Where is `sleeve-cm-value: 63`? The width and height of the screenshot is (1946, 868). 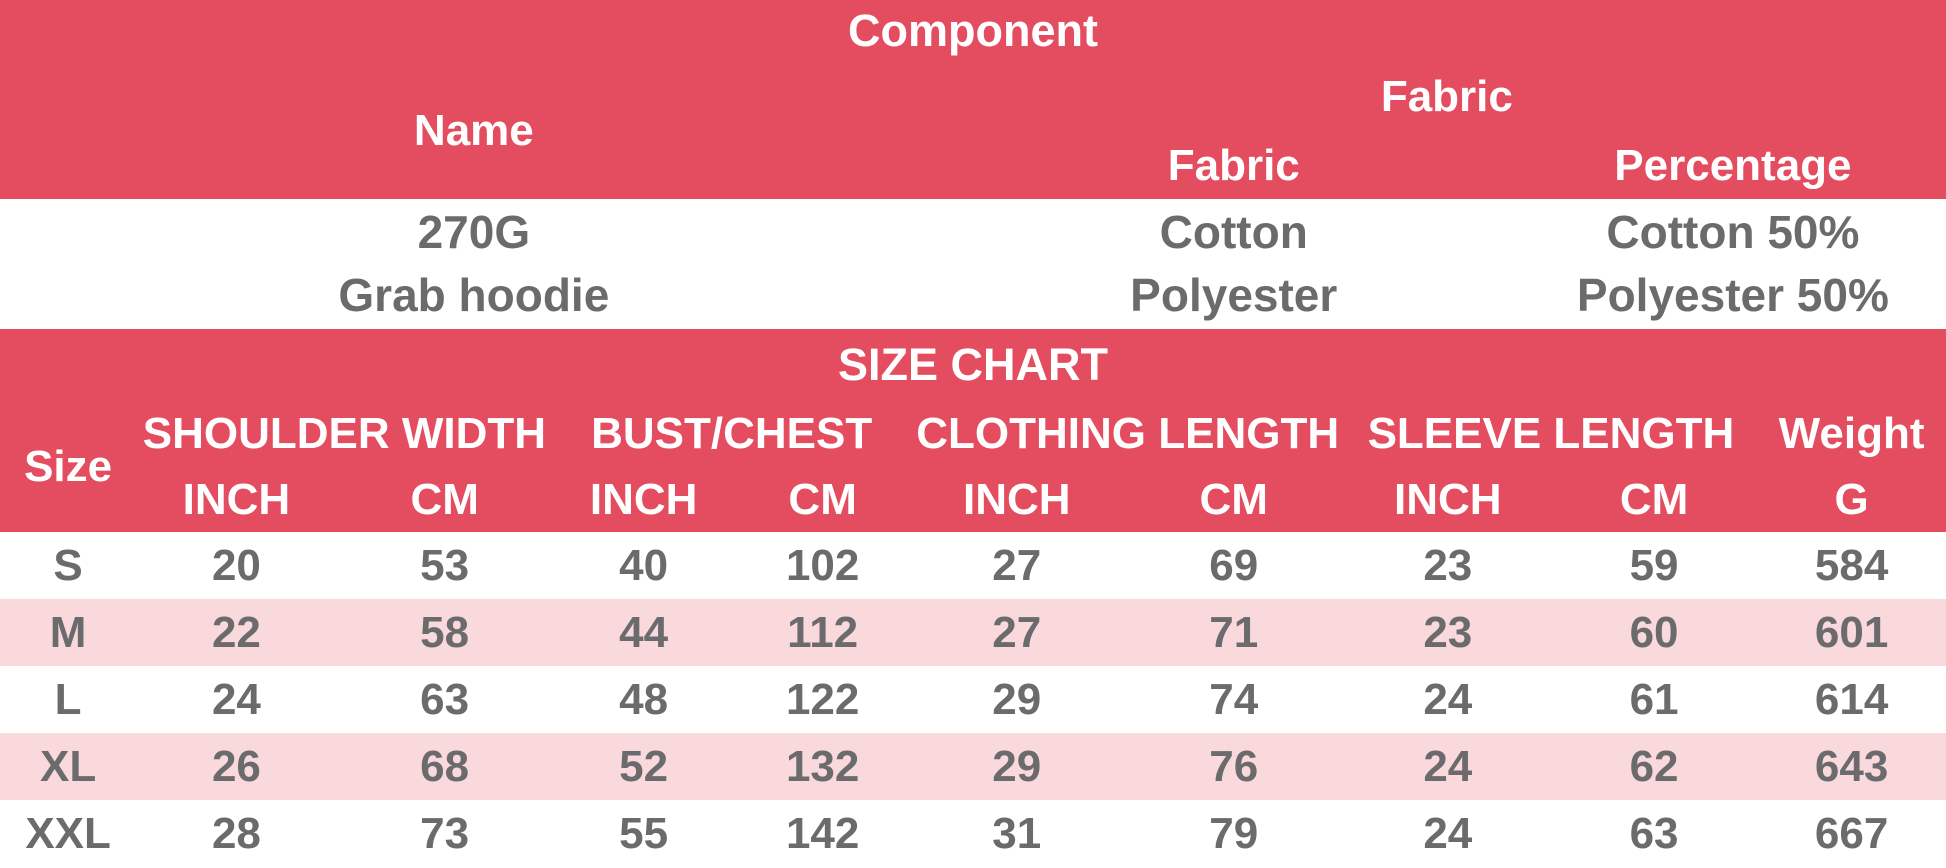 sleeve-cm-value: 63 is located at coordinates (1654, 833).